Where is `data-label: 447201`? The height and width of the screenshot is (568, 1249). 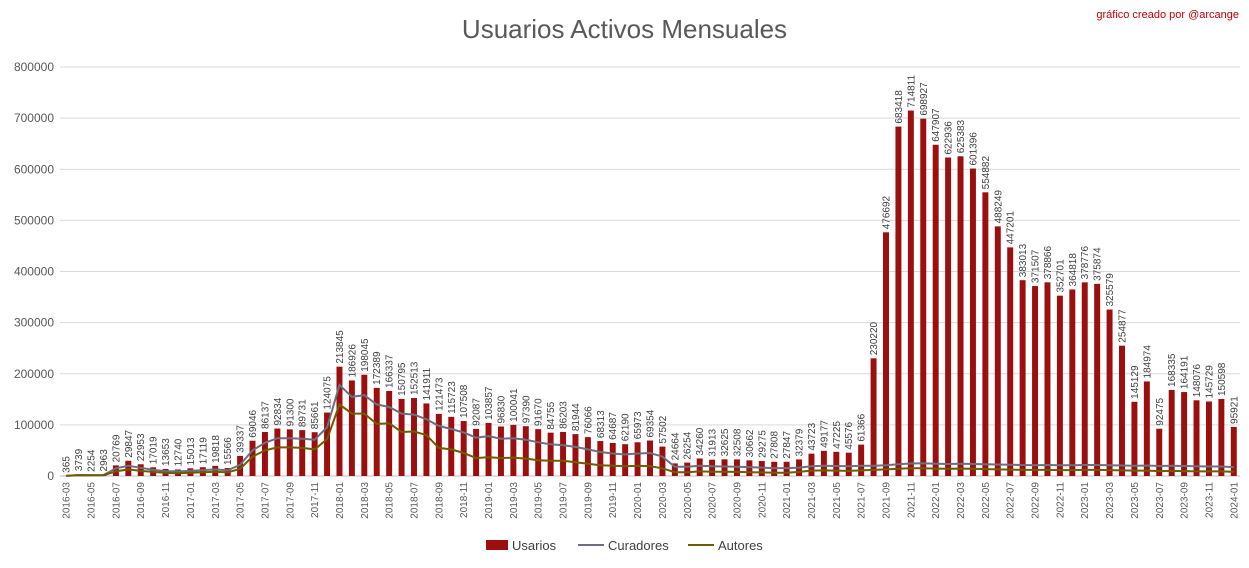 data-label: 447201 is located at coordinates (1011, 228).